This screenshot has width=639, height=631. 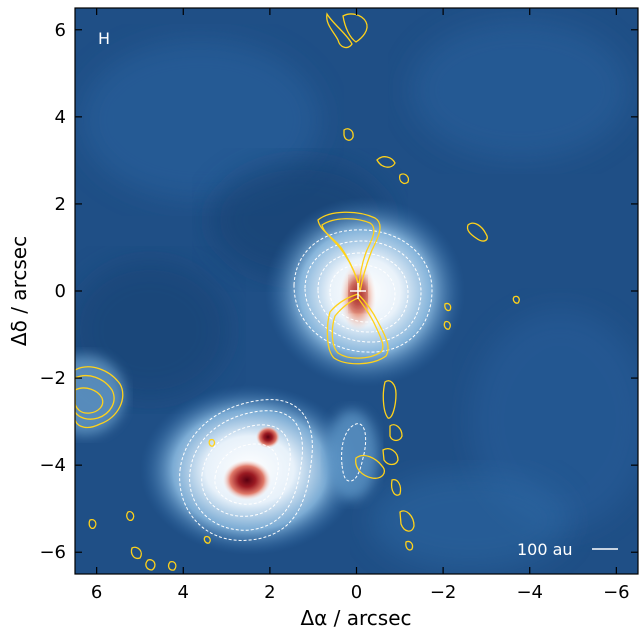 What do you see at coordinates (52, 465) in the screenshot?
I see `y-tick-label: −4` at bounding box center [52, 465].